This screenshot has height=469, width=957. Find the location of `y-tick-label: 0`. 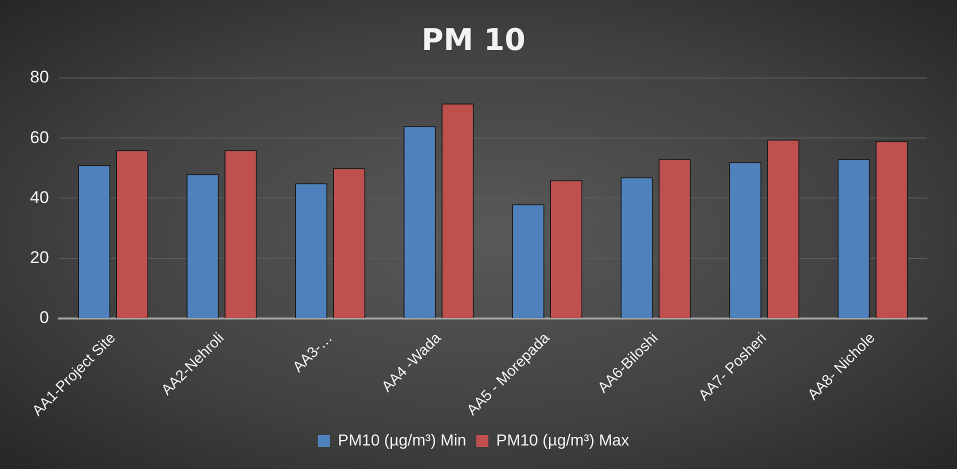

y-tick-label: 0 is located at coordinates (44, 318).